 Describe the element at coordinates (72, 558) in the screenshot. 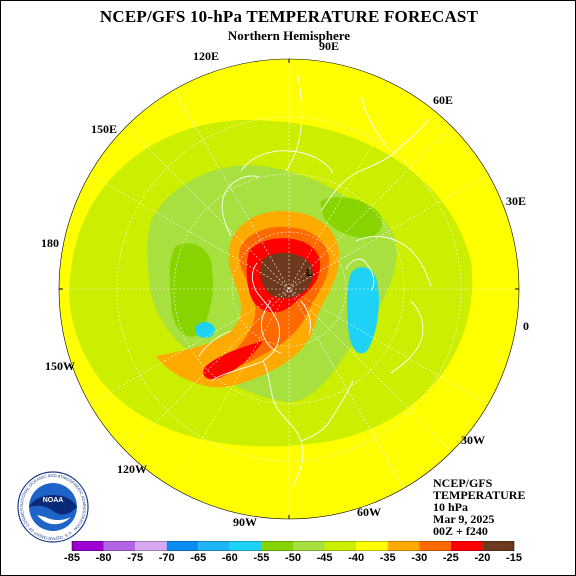

I see `colorbar-tick-label: -85` at that location.